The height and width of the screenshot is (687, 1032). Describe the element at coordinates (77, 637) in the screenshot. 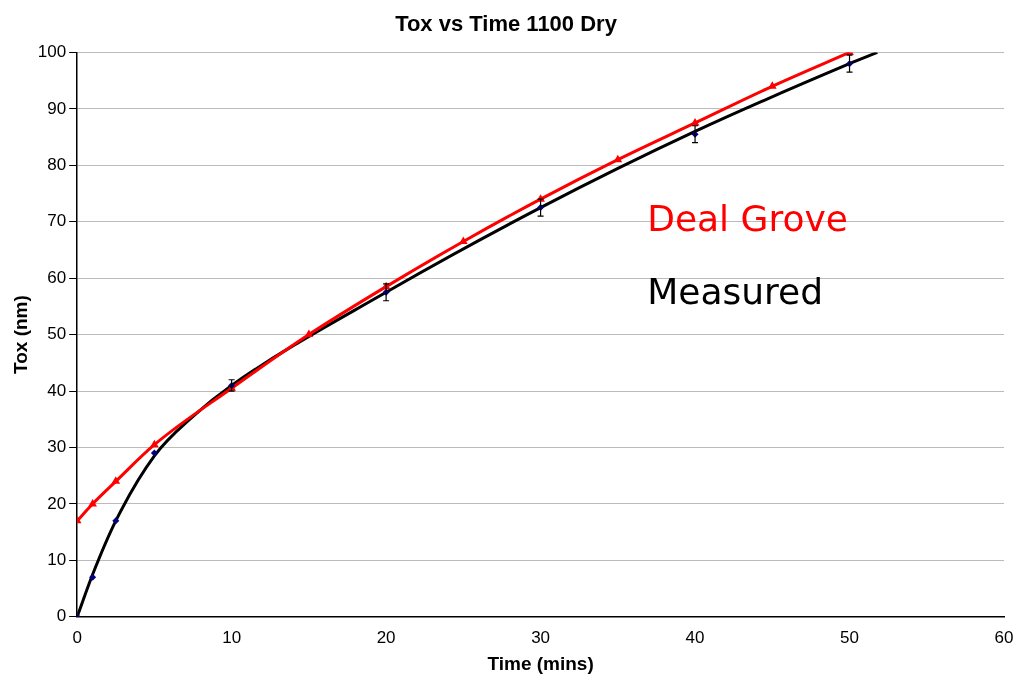

I see `x-tick-label: 0` at that location.